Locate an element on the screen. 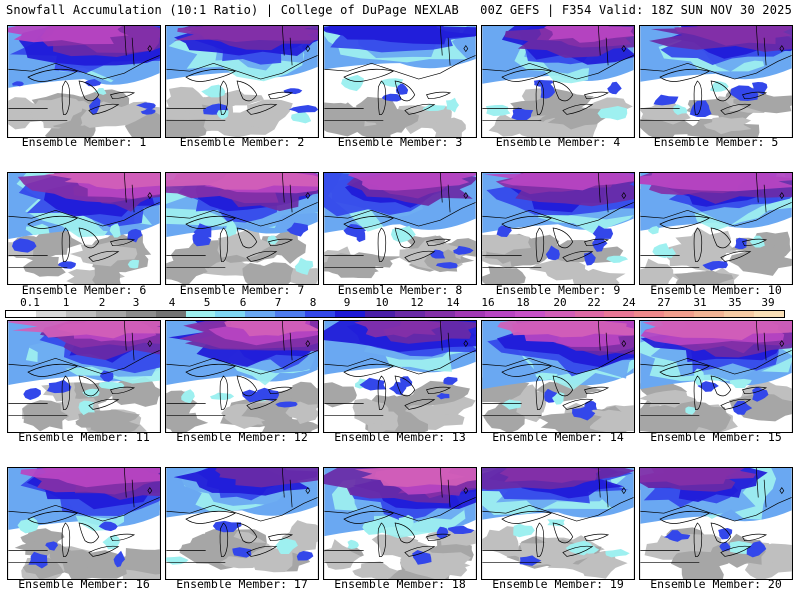 The width and height of the screenshot is (800, 600). color-scale-label: 20 is located at coordinates (560, 302).